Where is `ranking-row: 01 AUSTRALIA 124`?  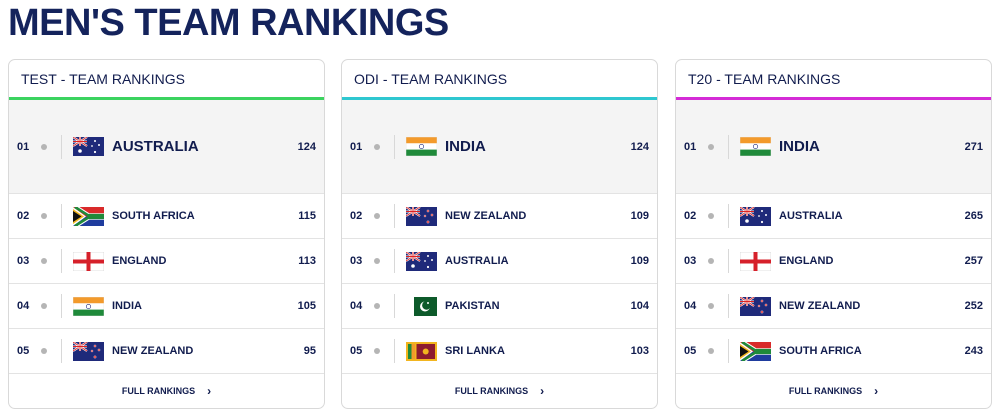 ranking-row: 01 AUSTRALIA 124 is located at coordinates (166, 147).